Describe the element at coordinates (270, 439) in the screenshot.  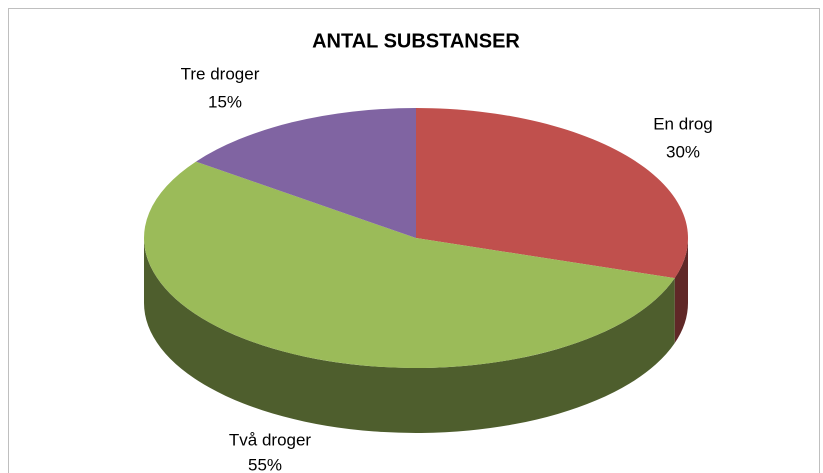
I see `slice-label: Två droger` at that location.